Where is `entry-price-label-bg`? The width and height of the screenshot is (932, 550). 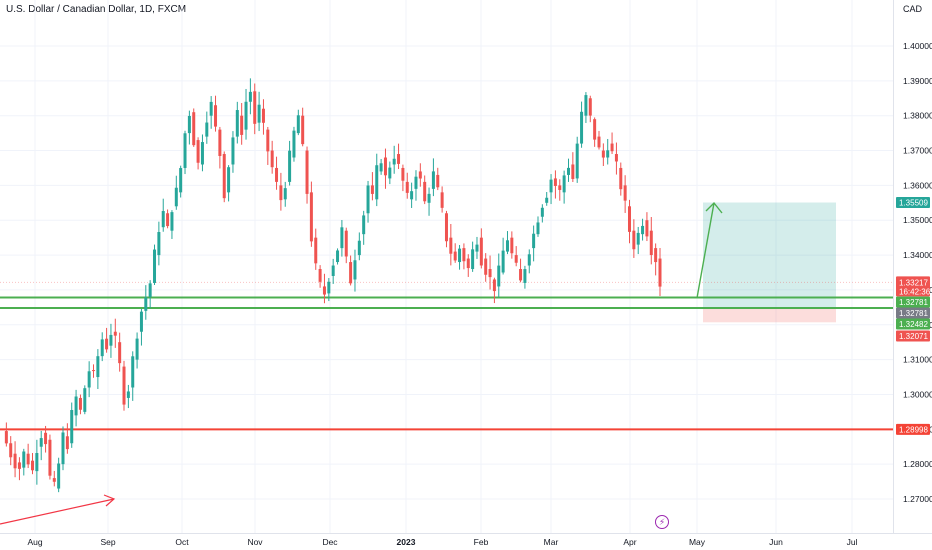 entry-price-label-bg is located at coordinates (913, 324).